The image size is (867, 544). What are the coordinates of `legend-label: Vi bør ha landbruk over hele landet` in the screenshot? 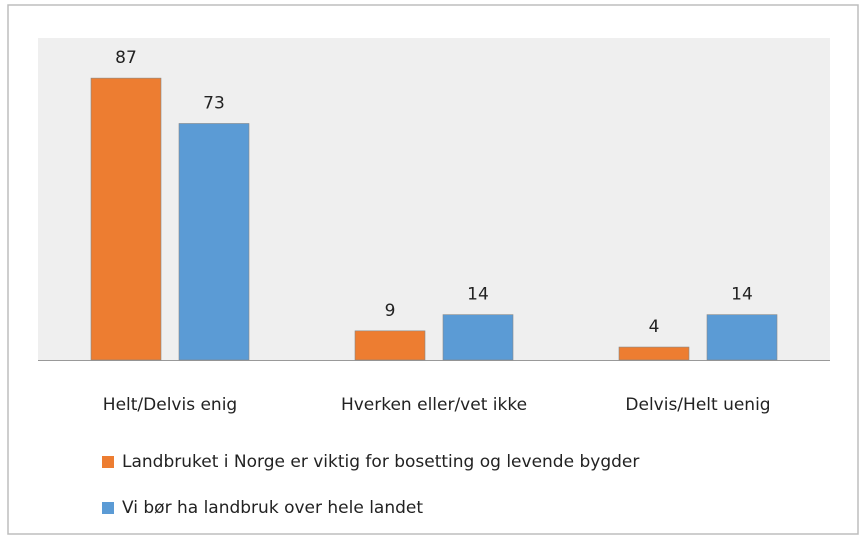 It's located at (272, 508).